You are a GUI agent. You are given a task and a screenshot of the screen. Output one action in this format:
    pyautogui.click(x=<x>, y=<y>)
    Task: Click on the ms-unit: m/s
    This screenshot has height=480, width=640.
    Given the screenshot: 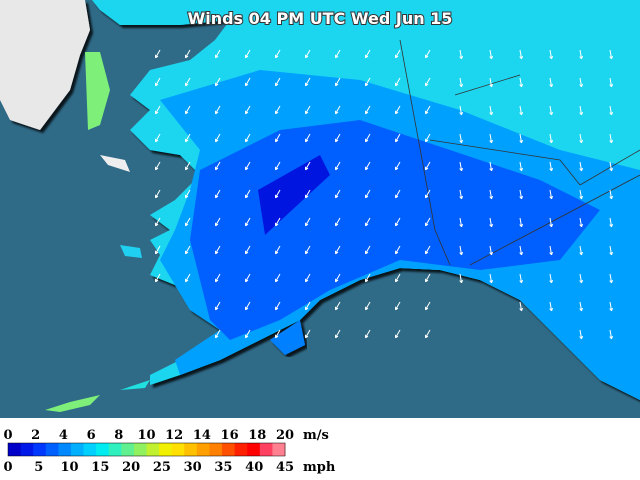 What is the action you would take?
    pyautogui.click(x=316, y=435)
    